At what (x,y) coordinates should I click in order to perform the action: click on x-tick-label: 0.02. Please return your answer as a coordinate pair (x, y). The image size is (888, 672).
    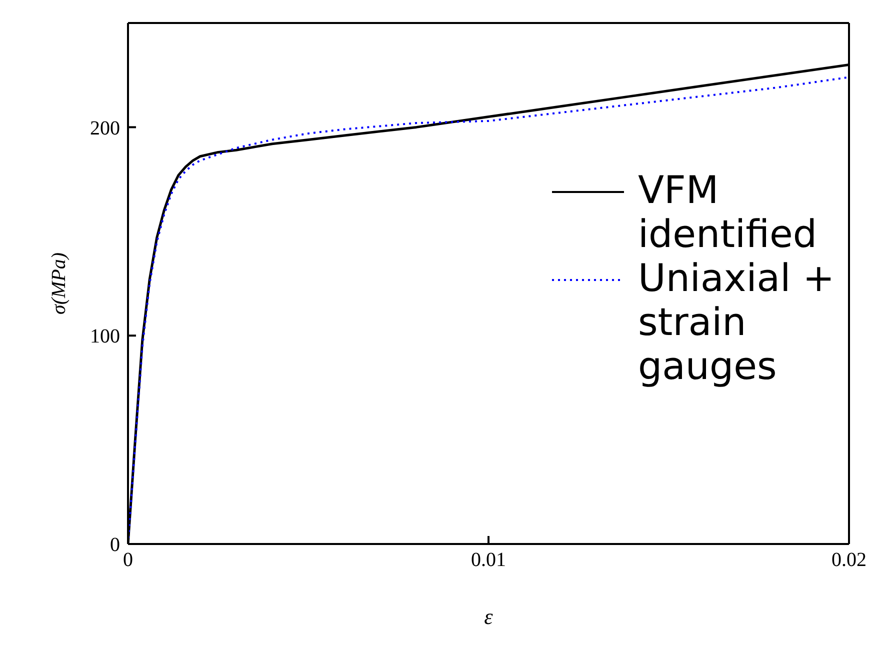
    Looking at the image, I should click on (849, 560).